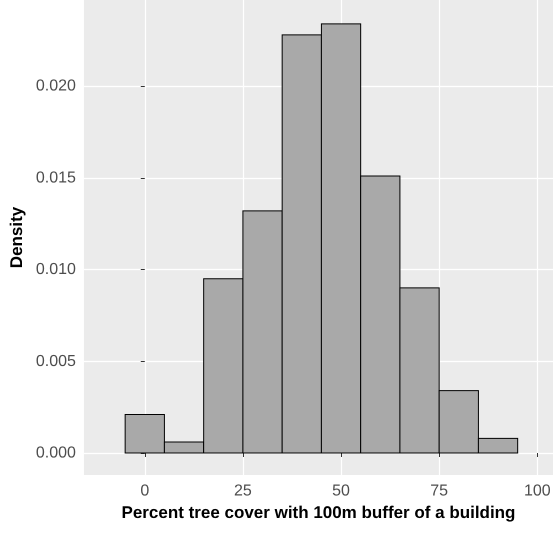  I want to click on x-tick-label: 25, so click(243, 491).